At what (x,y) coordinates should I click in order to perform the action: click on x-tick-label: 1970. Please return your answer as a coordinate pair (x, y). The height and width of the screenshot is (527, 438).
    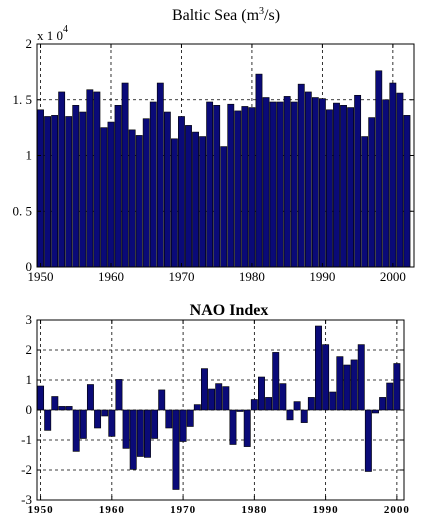
    Looking at the image, I should click on (183, 510).